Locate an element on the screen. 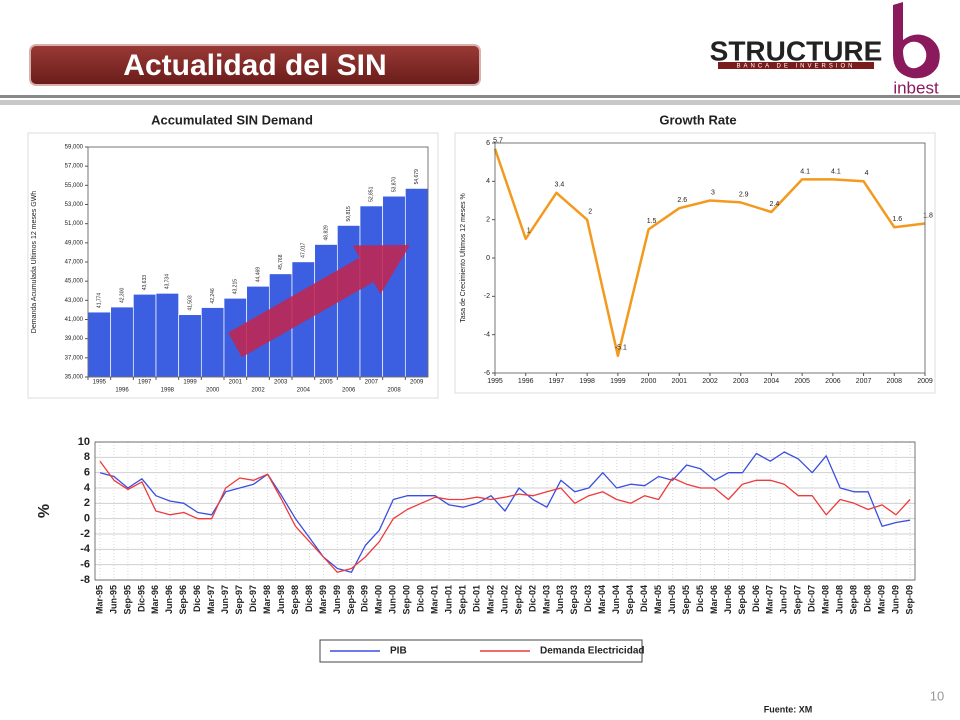 This screenshot has height=720, width=960. chart-title: Accumulated SIN Demand is located at coordinates (232, 119).